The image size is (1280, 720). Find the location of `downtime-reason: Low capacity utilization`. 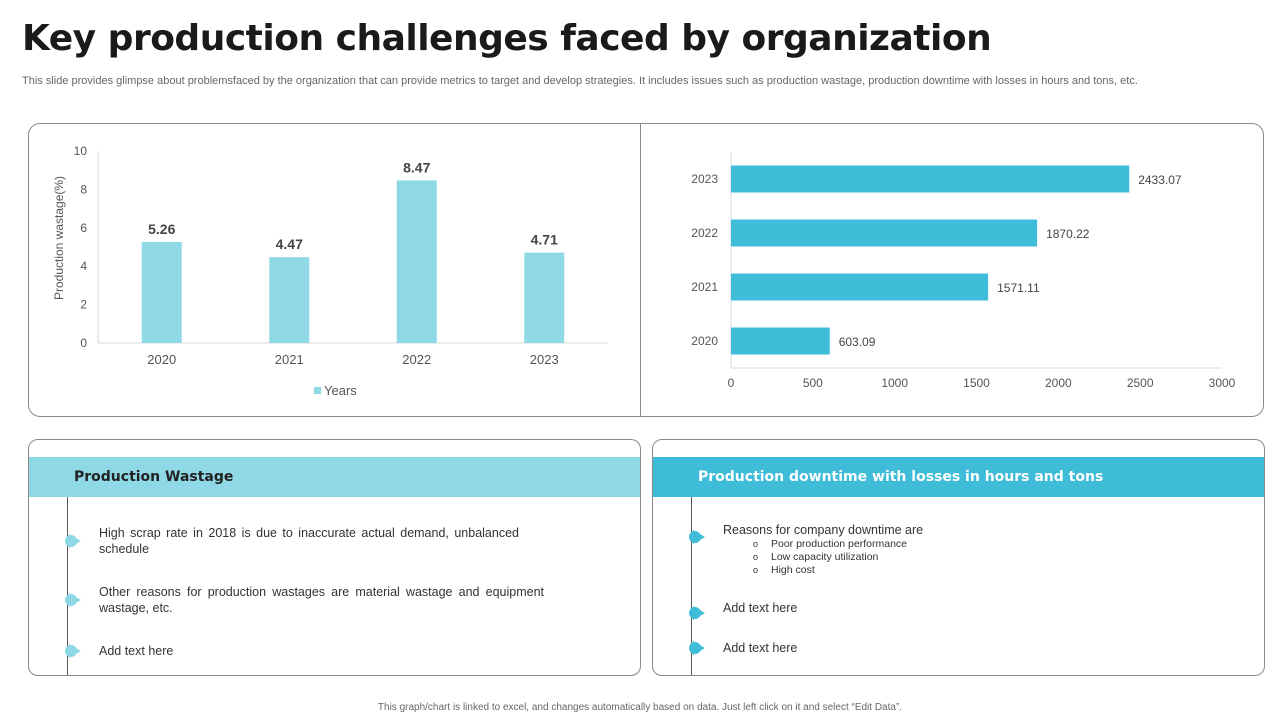

downtime-reason: Low capacity utilization is located at coordinates (830, 557).